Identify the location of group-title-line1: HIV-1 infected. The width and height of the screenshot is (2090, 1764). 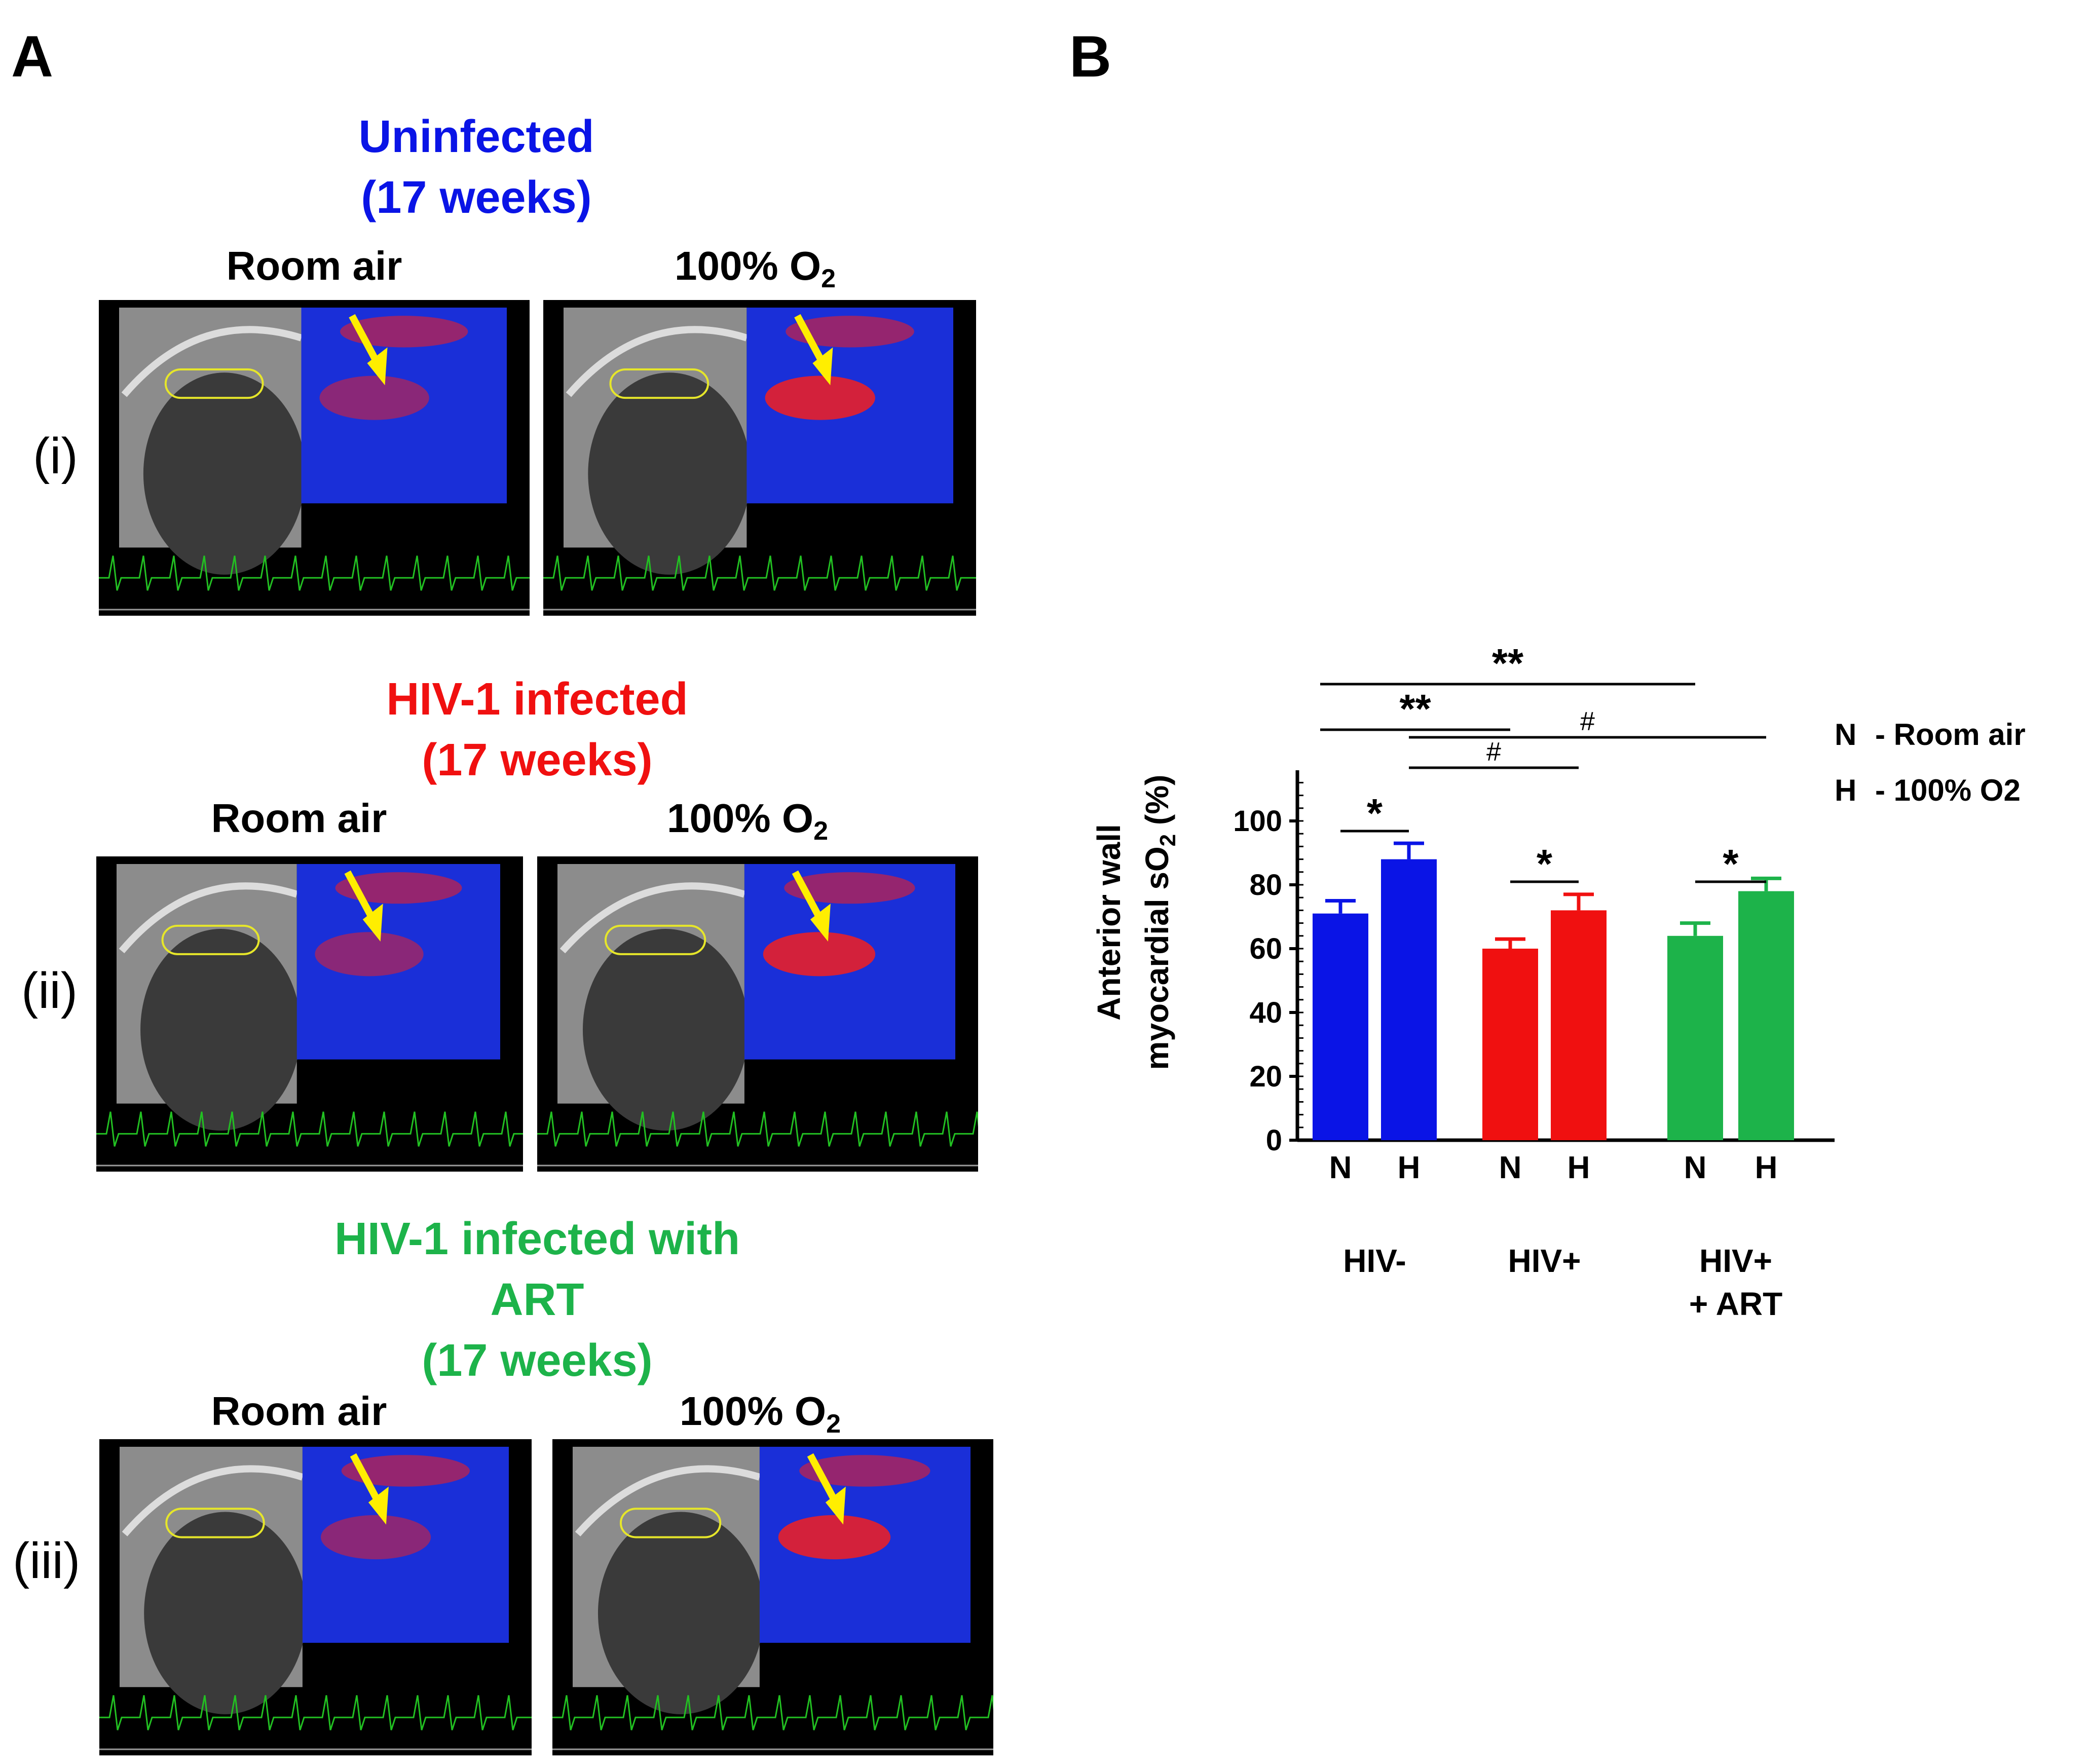
(537, 699).